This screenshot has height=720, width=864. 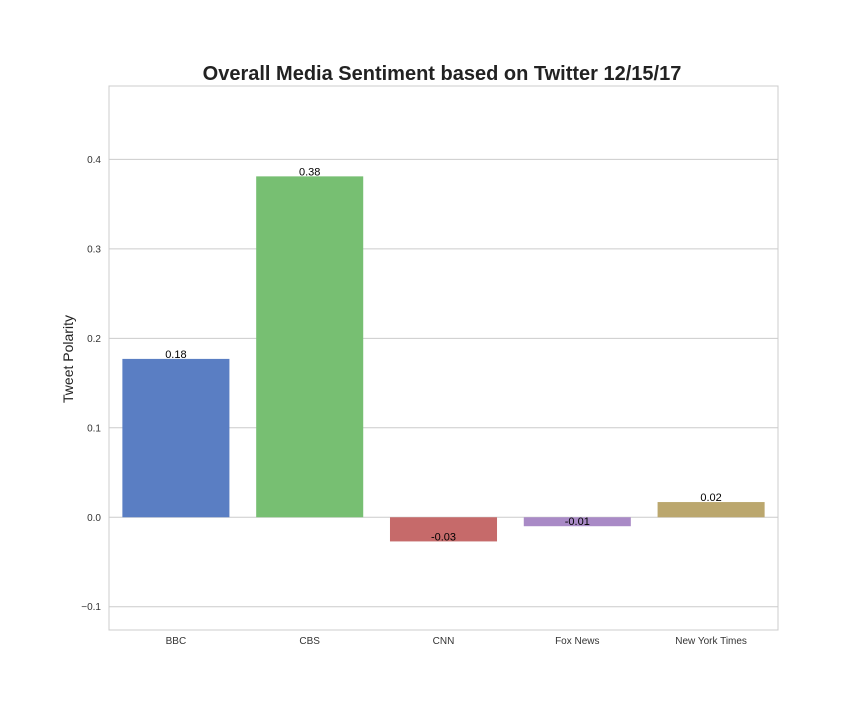 I want to click on x-tick-label: BBC, so click(x=176, y=641).